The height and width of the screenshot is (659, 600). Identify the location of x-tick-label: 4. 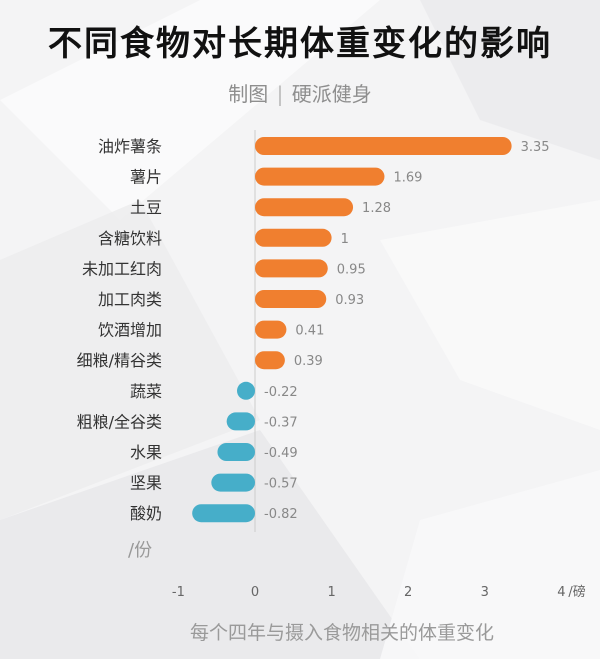
(561, 592).